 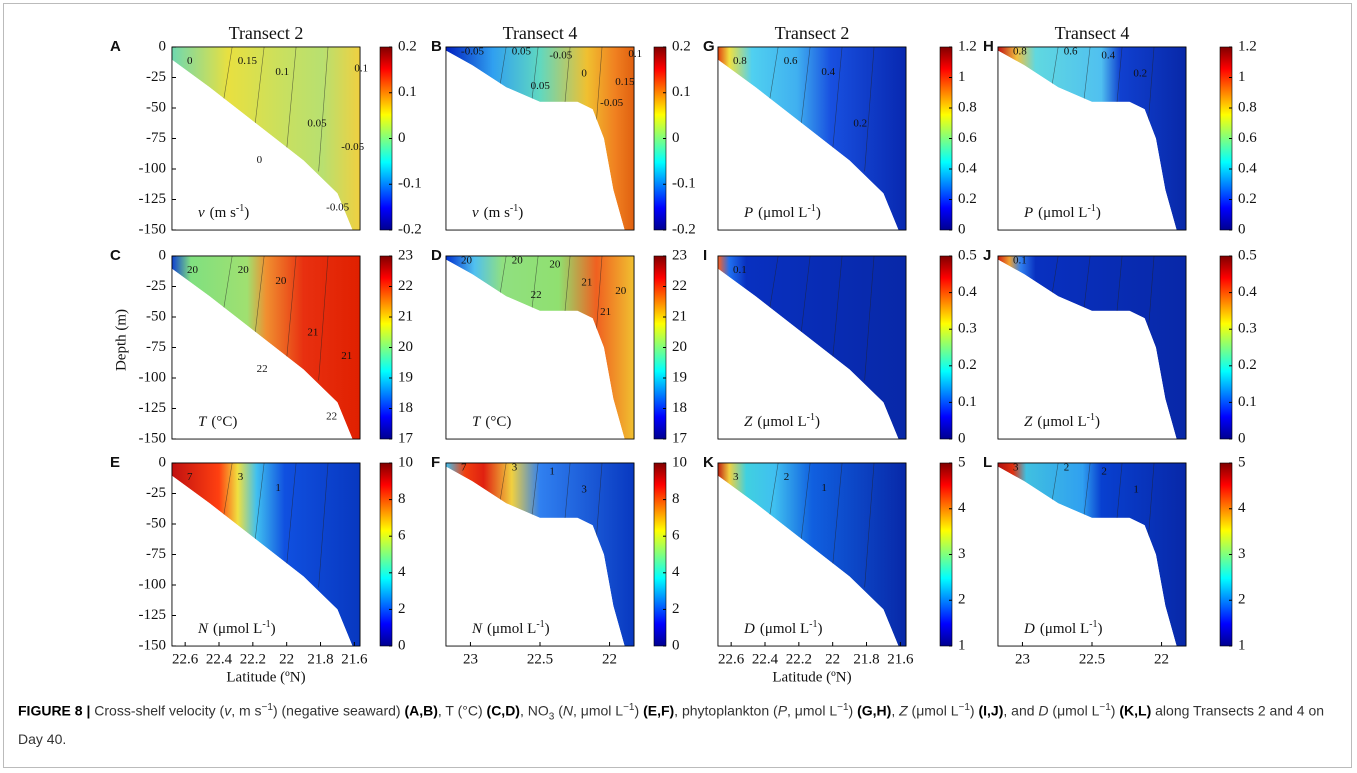 I want to click on variable-label: Z (μmol L-1), so click(x=1062, y=421).